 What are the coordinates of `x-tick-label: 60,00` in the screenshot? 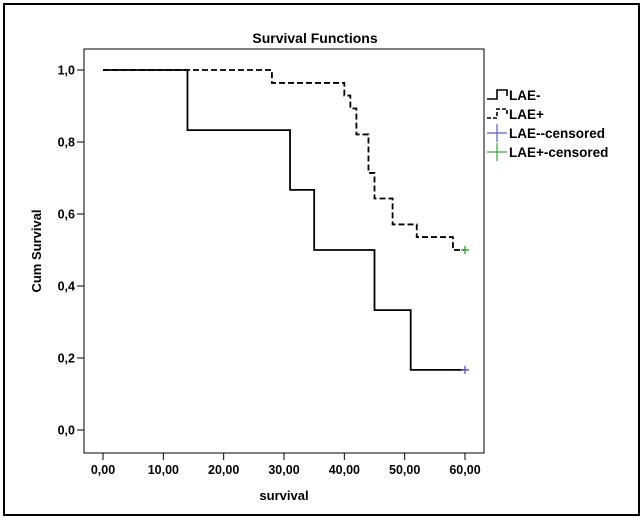 It's located at (464, 470).